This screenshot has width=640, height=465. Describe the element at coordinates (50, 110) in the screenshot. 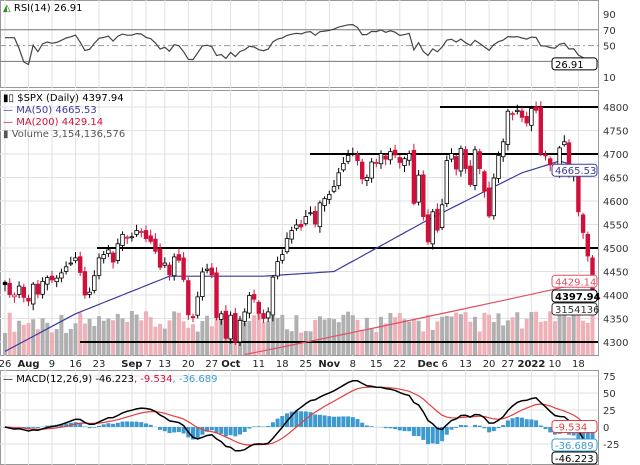

I see `ma50-legend: — MA(50) 4665.53` at that location.